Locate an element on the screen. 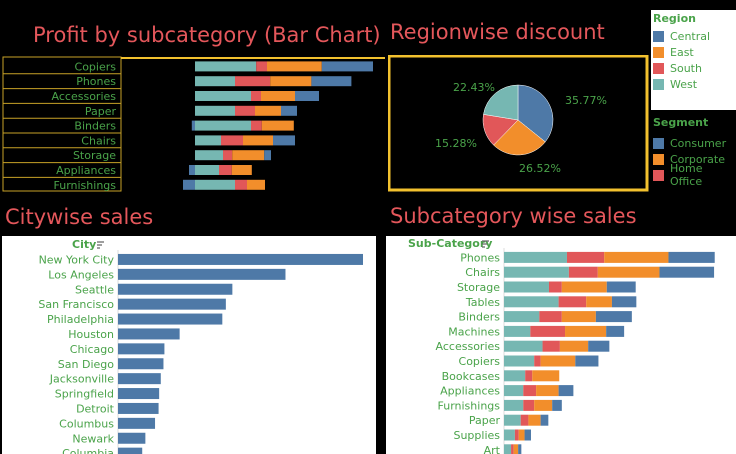 Image resolution: width=736 pixels, height=454 pixels. legend-item-west: West is located at coordinates (694, 84).